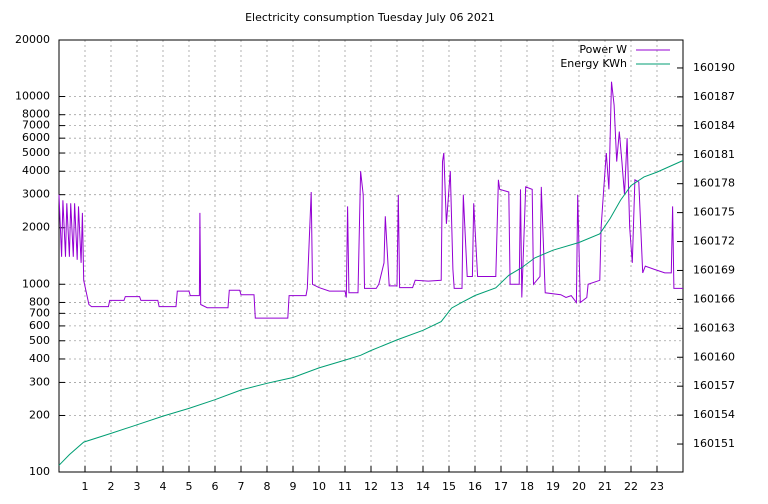 This screenshot has height=504, width=768. What do you see at coordinates (714, 183) in the screenshot?
I see `y2-tick-label: 160178` at bounding box center [714, 183].